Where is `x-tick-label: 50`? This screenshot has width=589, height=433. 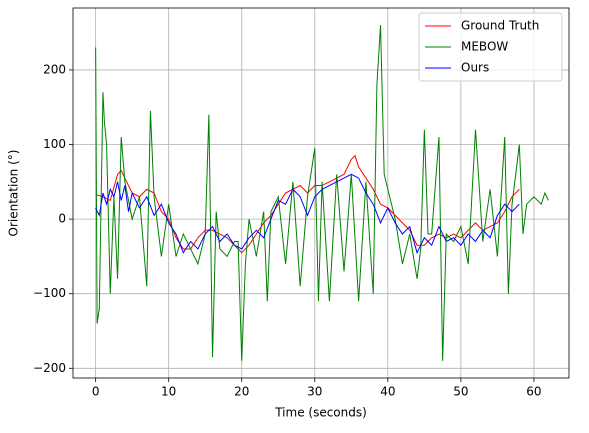
x-tick-label: 50 is located at coordinates (460, 392).